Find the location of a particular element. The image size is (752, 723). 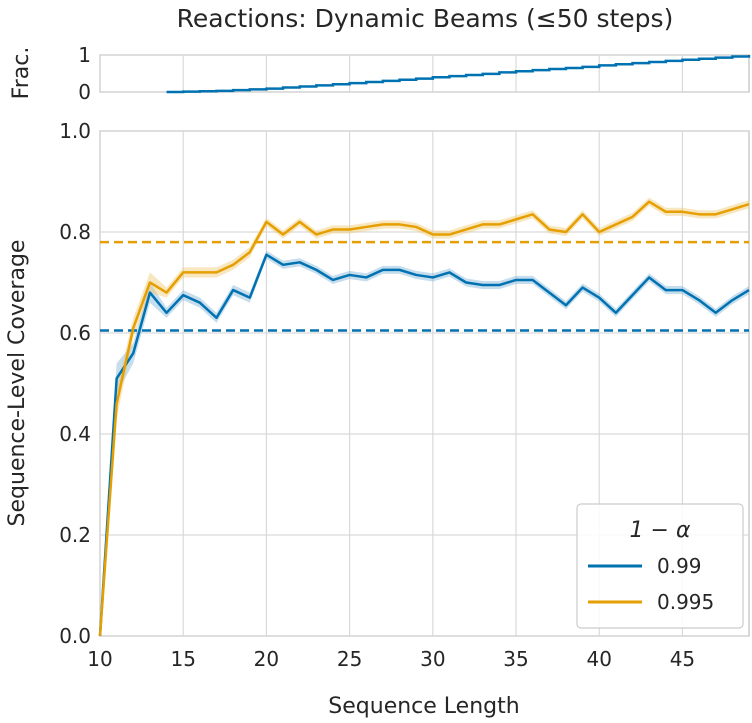

legend: 1 − α 0.99 0.995 is located at coordinates (660, 566).